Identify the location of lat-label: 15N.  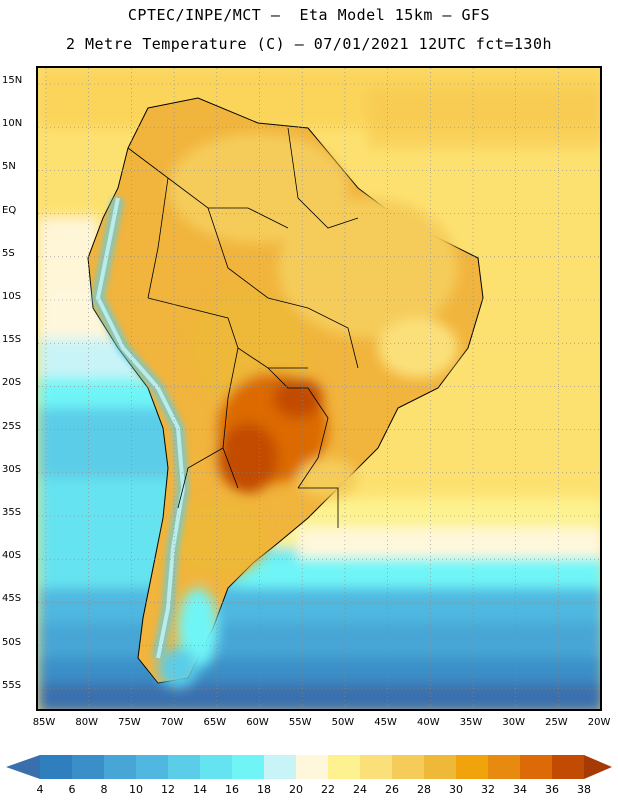
(12, 80).